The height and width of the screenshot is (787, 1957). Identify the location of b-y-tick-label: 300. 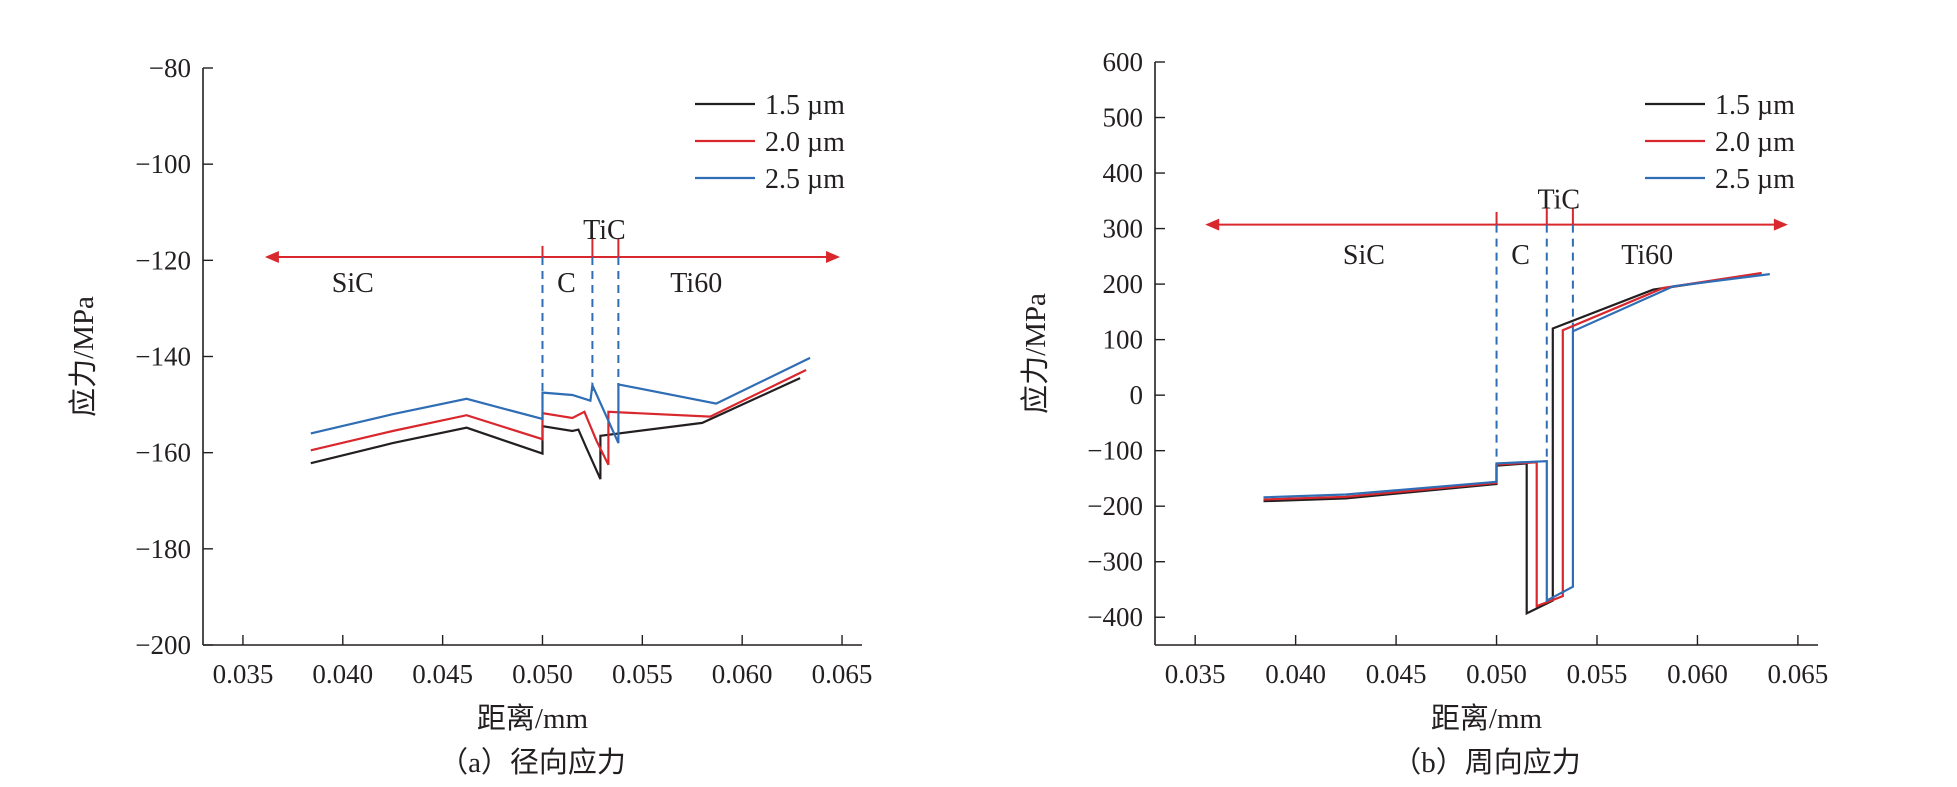
(1123, 229).